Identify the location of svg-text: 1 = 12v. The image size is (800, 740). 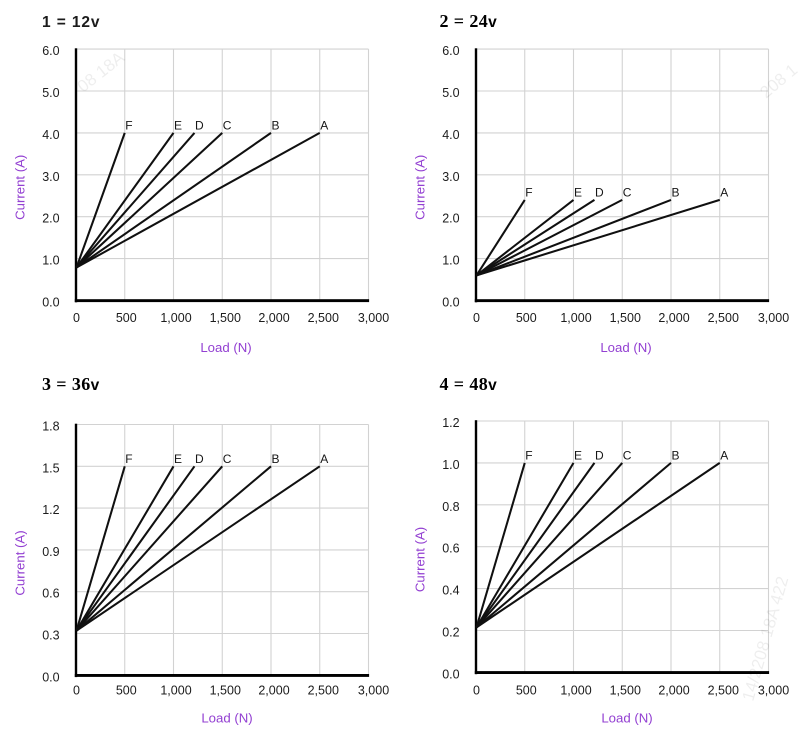
(71, 22).